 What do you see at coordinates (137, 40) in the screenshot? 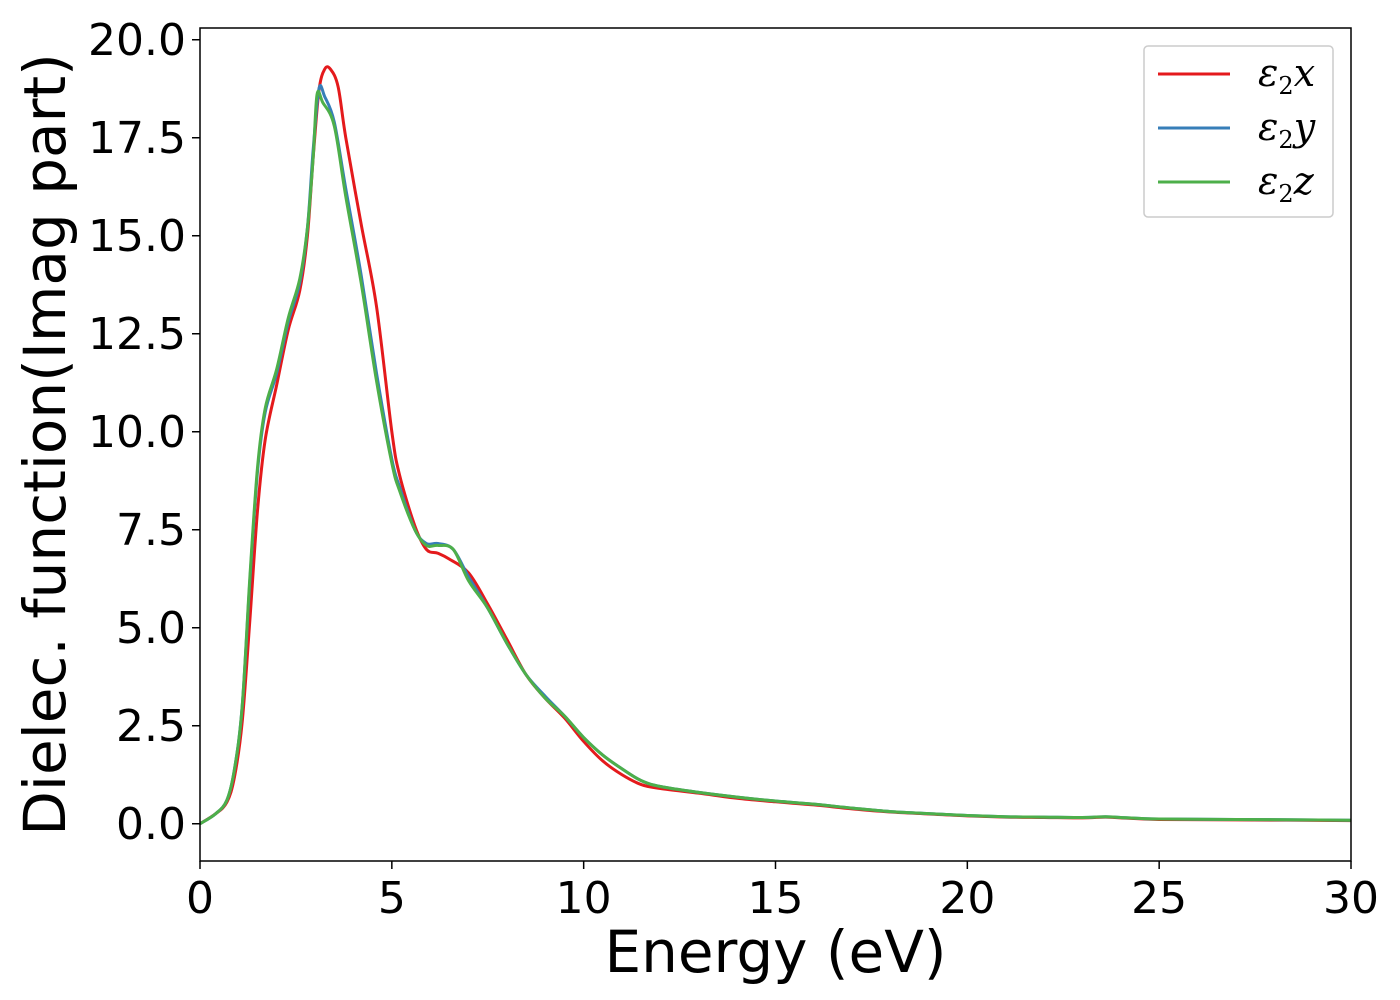
I see `y-tick-label: 20.0` at bounding box center [137, 40].